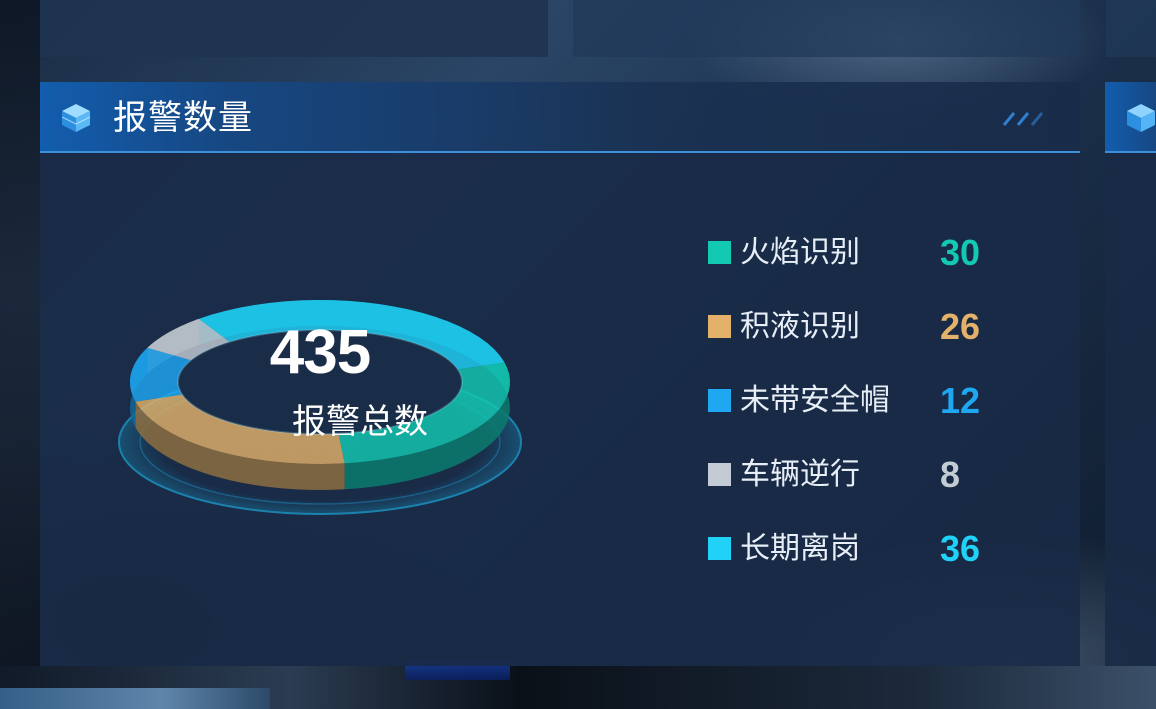 The image size is (1156, 709). What do you see at coordinates (183, 118) in the screenshot?
I see `panel-title: 报警数量` at bounding box center [183, 118].